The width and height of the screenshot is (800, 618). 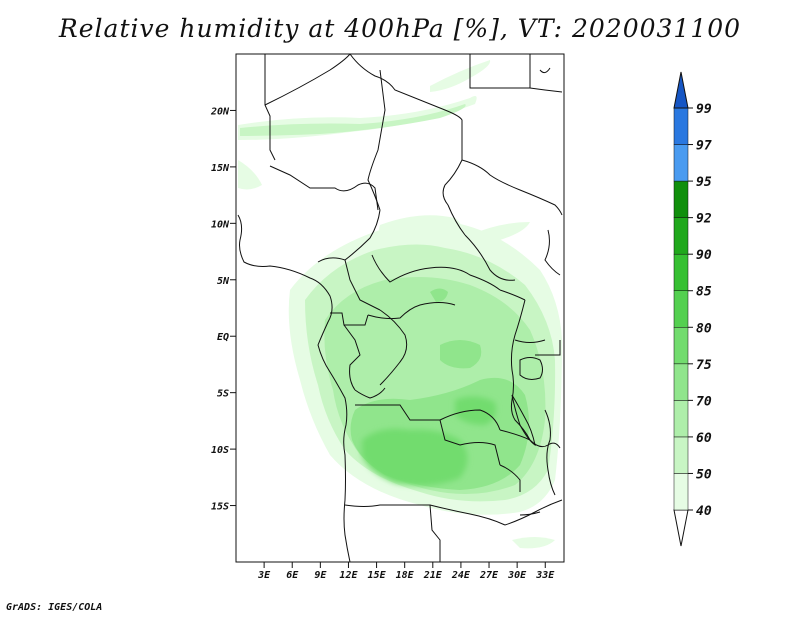 I want to click on lon-tick-label: 3E, so click(x=264, y=575).